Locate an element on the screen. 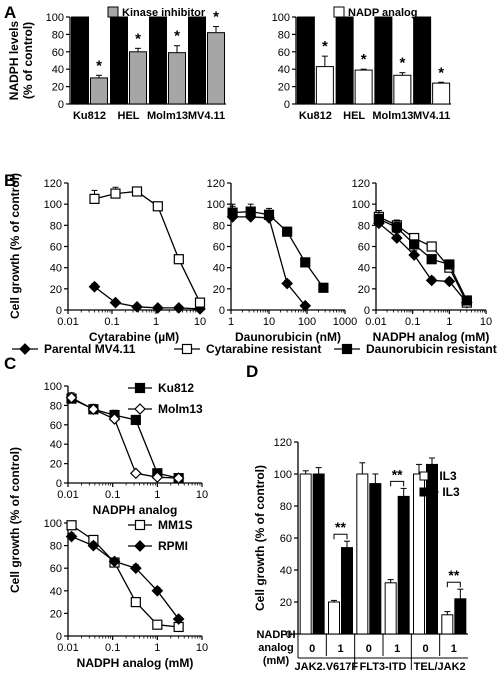  chart-D-y-tick-label: 120 is located at coordinates (283, 443).